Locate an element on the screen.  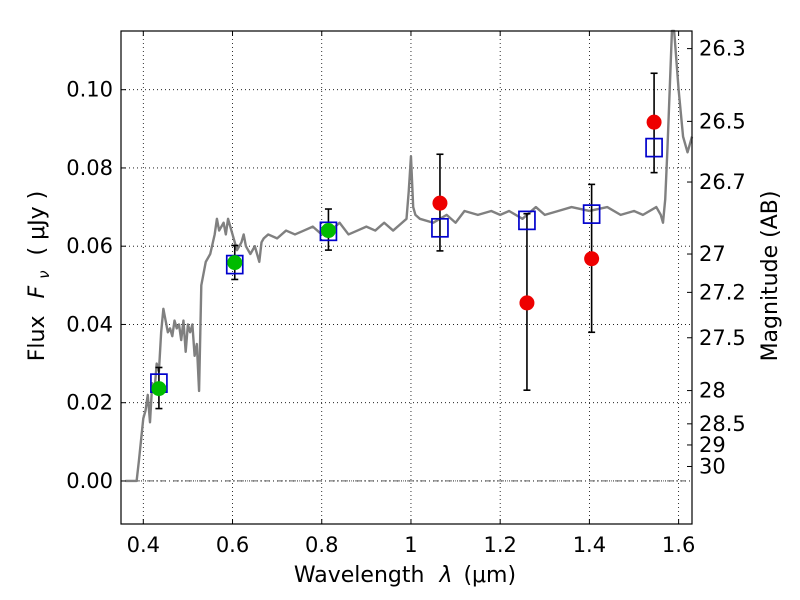
mag-tick-label: 26.5 is located at coordinates (722, 121).